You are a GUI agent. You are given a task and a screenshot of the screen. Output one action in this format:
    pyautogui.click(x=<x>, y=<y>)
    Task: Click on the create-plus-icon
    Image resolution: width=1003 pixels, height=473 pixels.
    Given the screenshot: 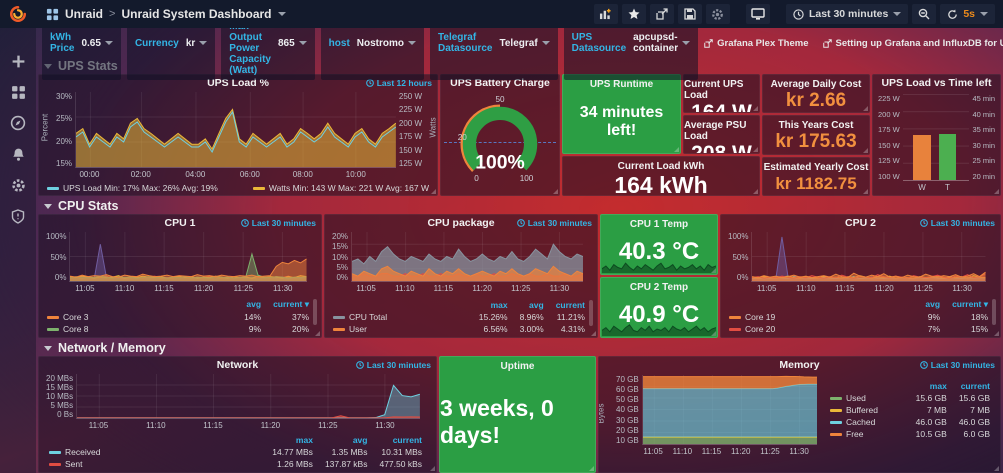 What is the action you would take?
    pyautogui.click(x=18, y=61)
    